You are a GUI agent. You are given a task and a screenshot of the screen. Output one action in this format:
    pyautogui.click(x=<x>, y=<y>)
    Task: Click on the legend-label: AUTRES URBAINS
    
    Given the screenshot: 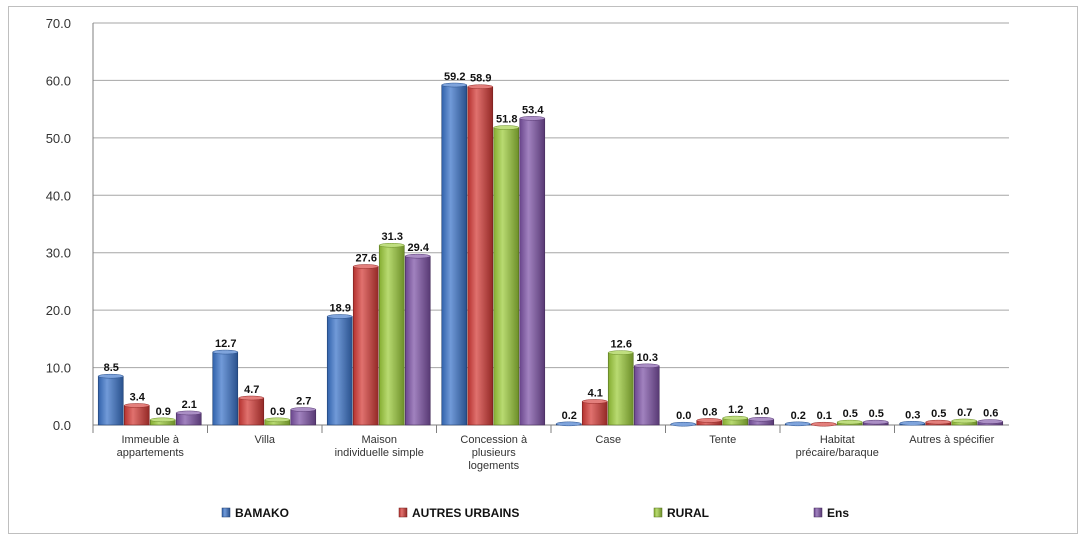 What is the action you would take?
    pyautogui.click(x=465, y=513)
    